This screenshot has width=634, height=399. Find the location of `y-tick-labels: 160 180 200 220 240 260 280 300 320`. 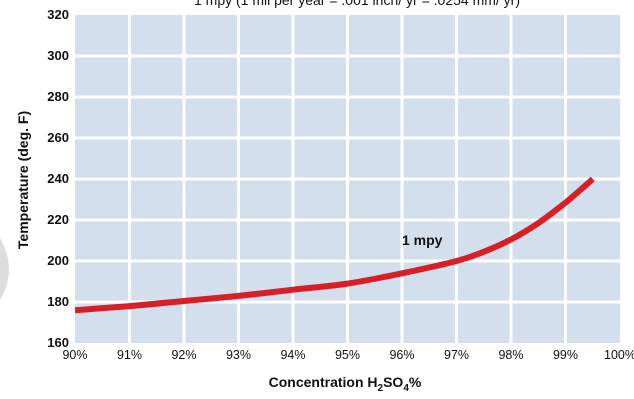

y-tick-labels: 160 180 200 220 240 260 280 300 320 is located at coordinates (58, 178).